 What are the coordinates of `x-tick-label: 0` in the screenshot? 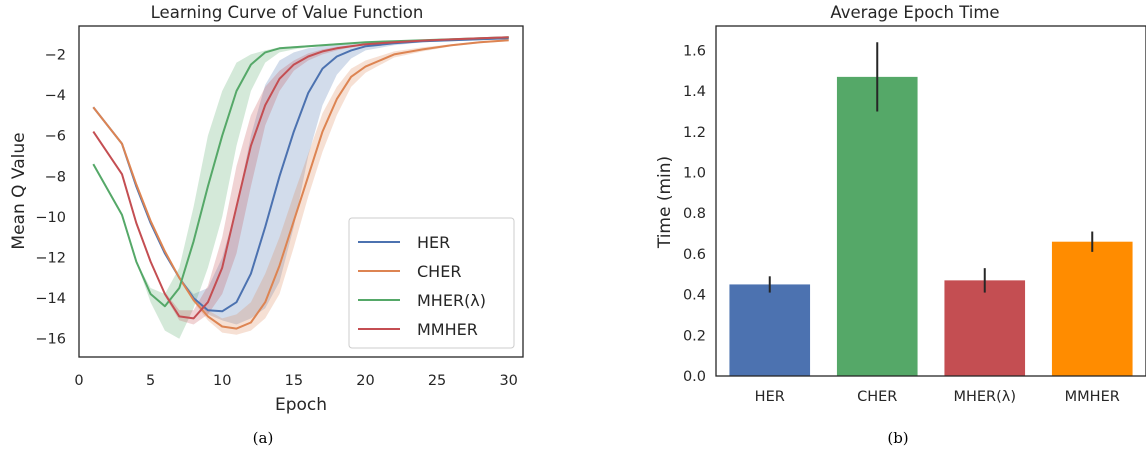 It's located at (78, 381).